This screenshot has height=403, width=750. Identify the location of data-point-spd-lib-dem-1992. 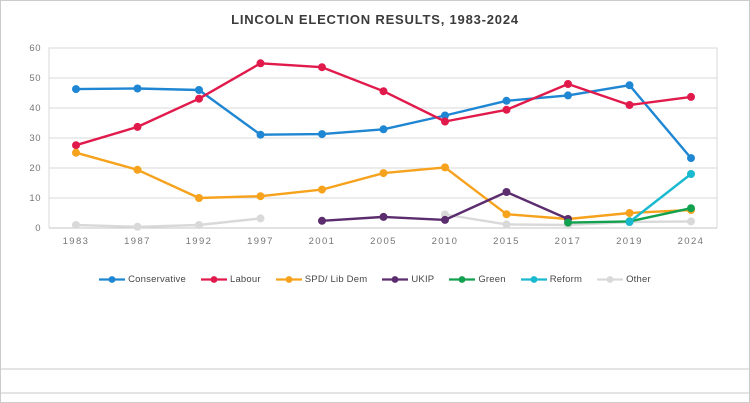
(199, 198).